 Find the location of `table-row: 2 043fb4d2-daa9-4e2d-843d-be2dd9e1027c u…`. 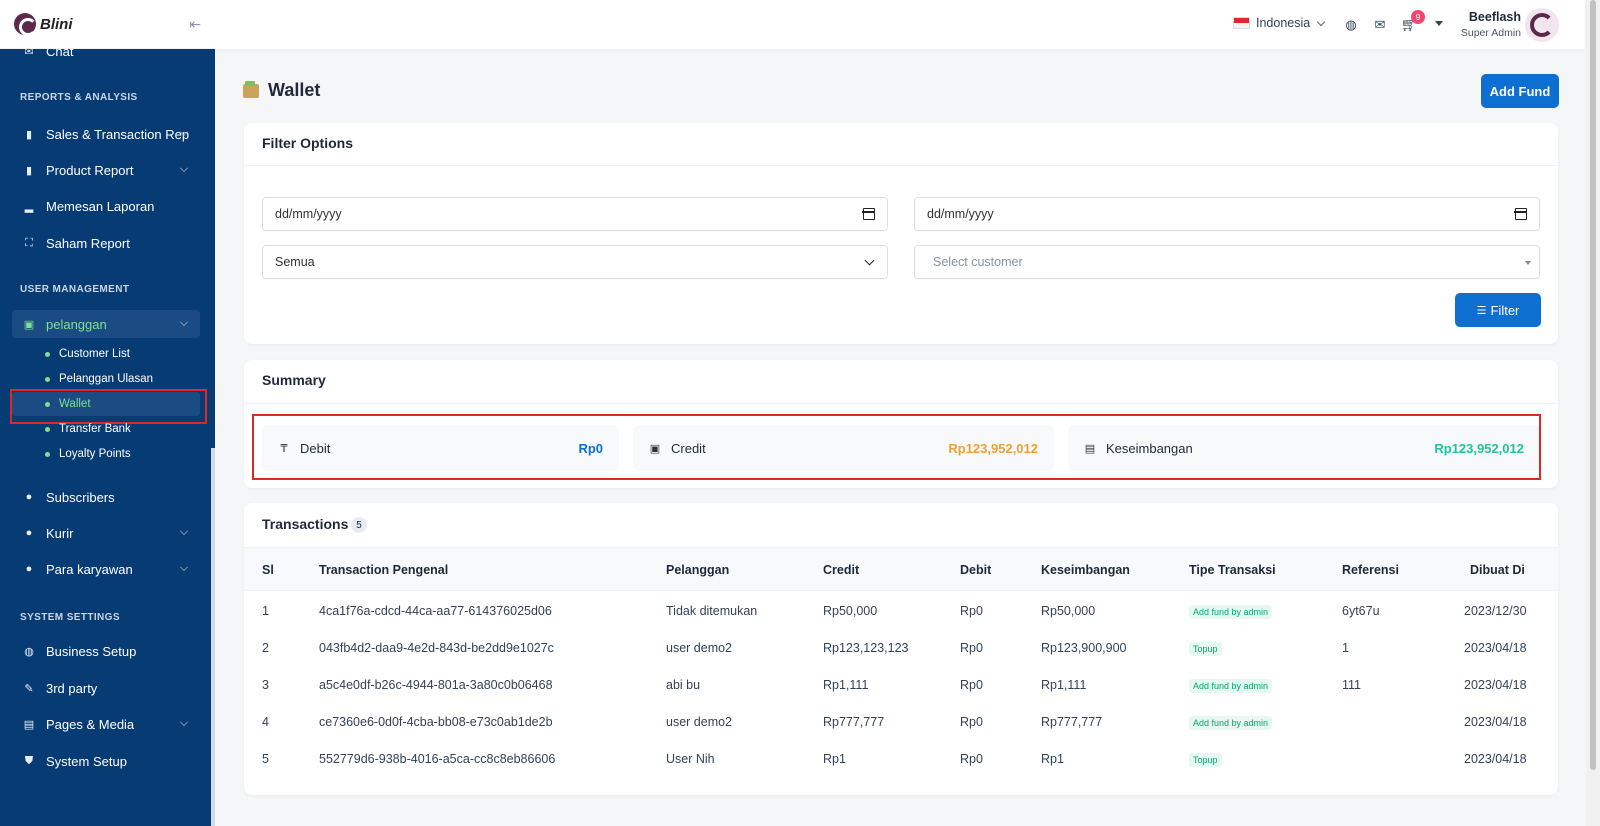

table-row: 2 043fb4d2-daa9-4e2d-843d-be2dd9e1027c u… is located at coordinates (901, 648).